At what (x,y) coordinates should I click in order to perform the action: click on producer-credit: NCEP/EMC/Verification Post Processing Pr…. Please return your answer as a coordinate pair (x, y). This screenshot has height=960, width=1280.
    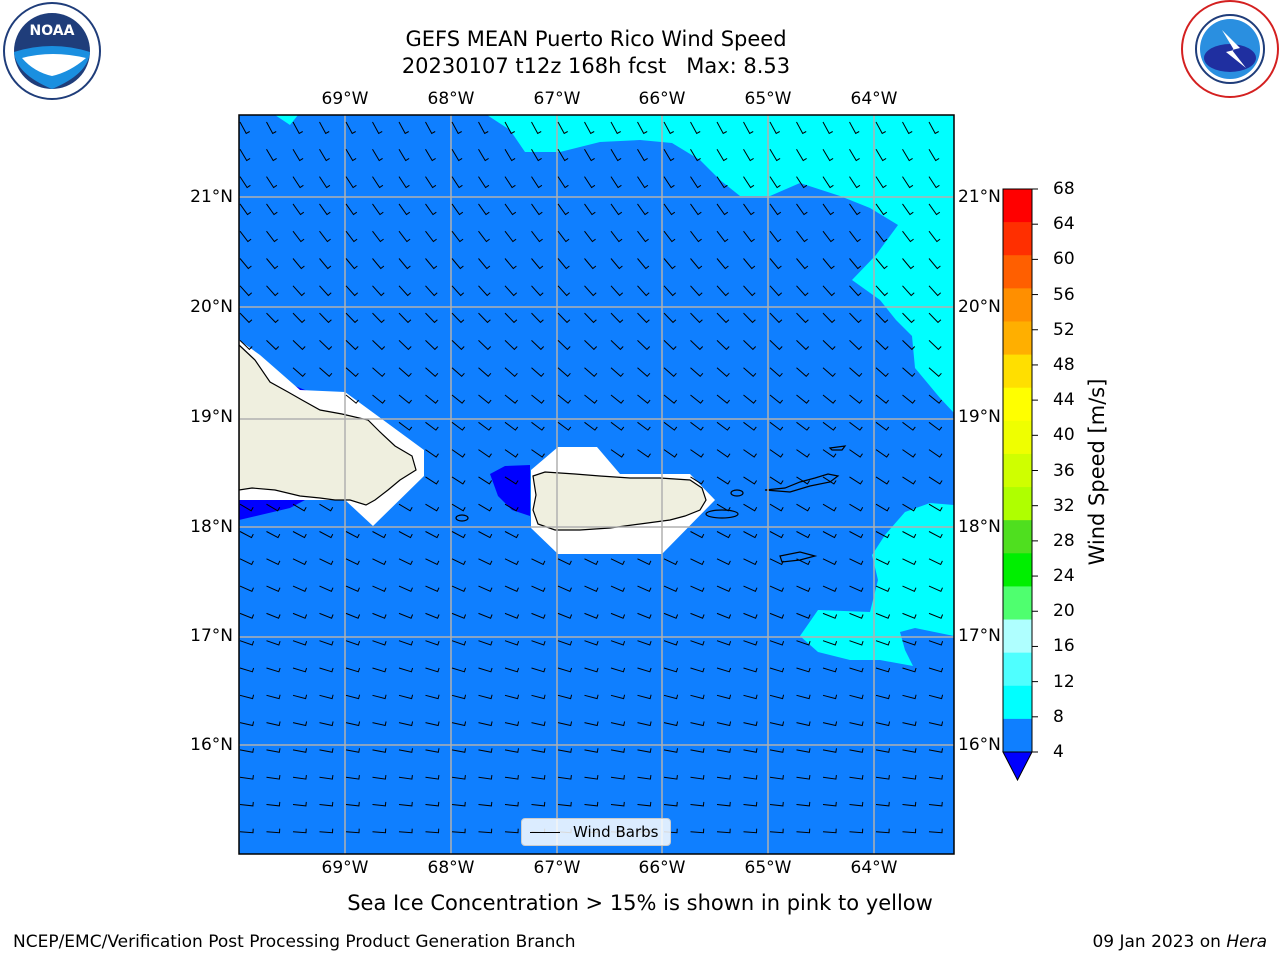
    Looking at the image, I should click on (294, 942).